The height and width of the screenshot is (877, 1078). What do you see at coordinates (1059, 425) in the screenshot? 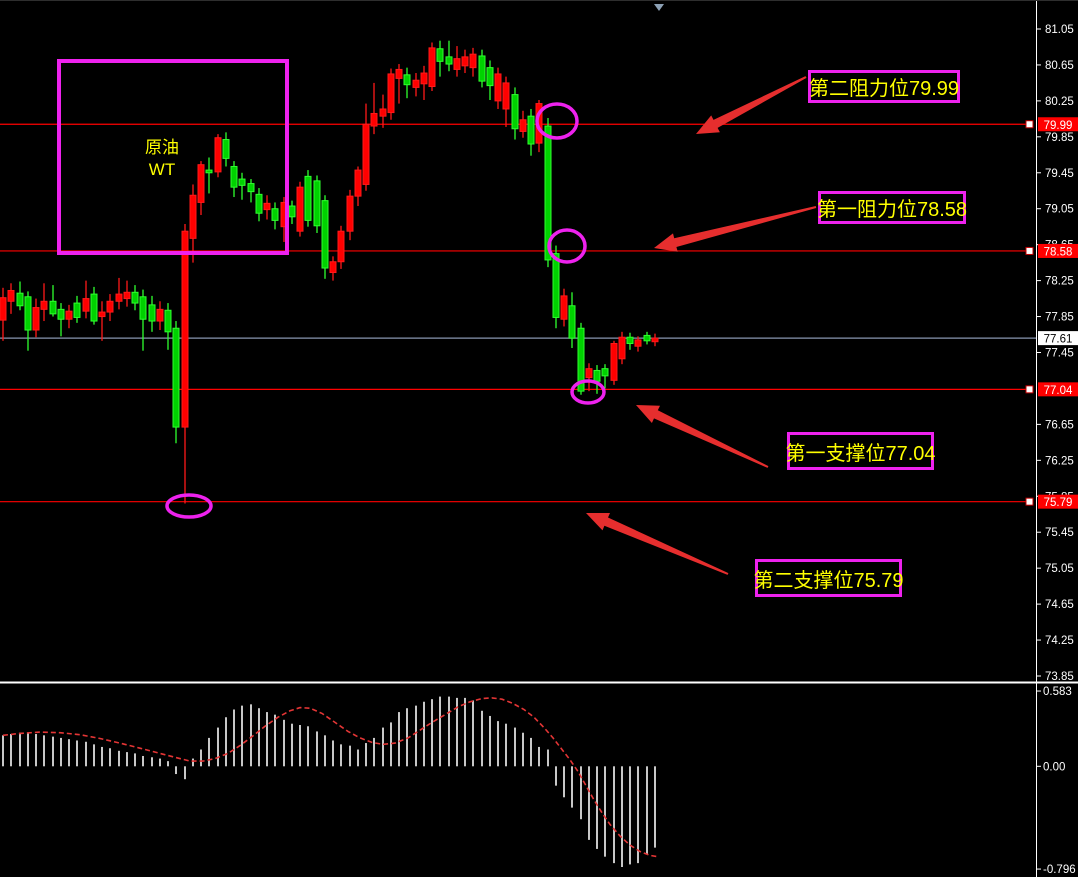
I see `price-axis-label: 76.65` at bounding box center [1059, 425].